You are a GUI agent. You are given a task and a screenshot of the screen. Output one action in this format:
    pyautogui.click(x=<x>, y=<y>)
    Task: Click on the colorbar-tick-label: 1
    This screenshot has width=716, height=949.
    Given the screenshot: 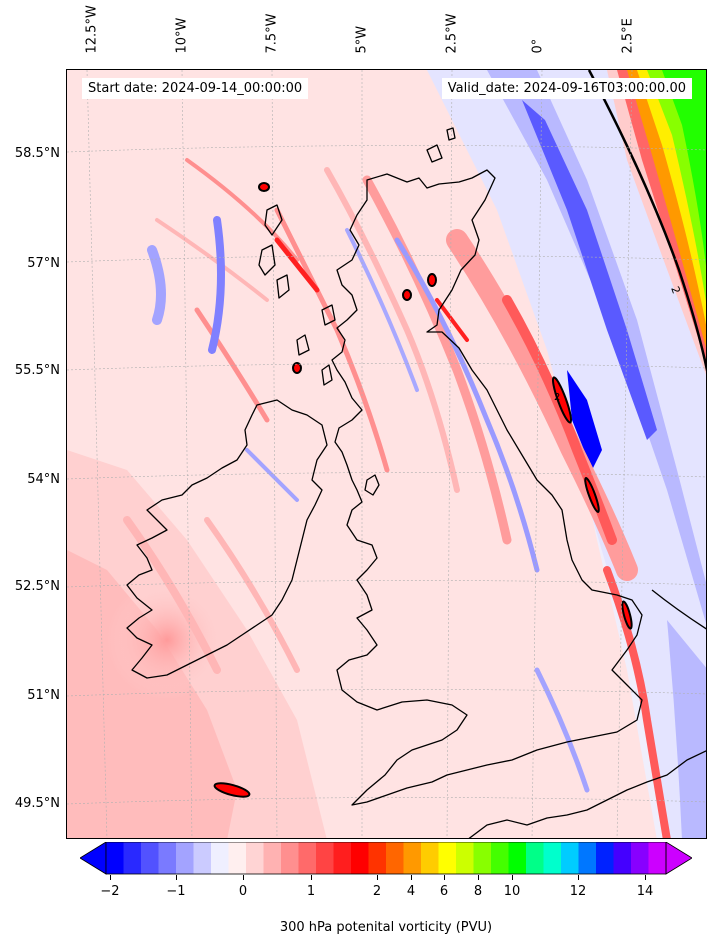 What is the action you would take?
    pyautogui.click(x=311, y=891)
    